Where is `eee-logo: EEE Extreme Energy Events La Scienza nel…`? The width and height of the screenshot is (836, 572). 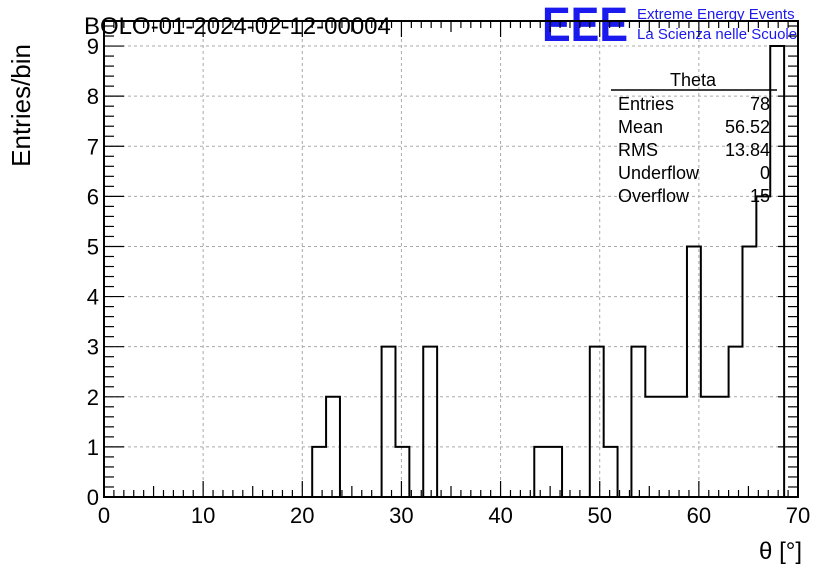 eee-logo: EEE Extreme Energy Events La Scienza nel… is located at coordinates (669, 26).